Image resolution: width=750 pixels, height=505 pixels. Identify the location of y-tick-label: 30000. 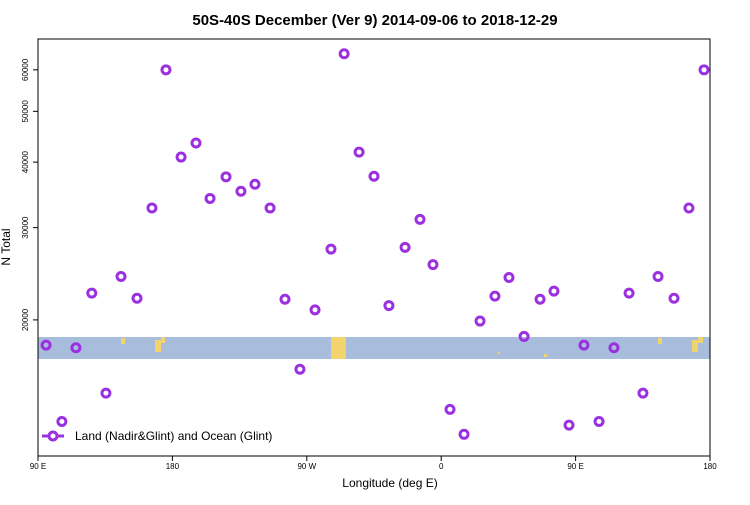
(25, 227).